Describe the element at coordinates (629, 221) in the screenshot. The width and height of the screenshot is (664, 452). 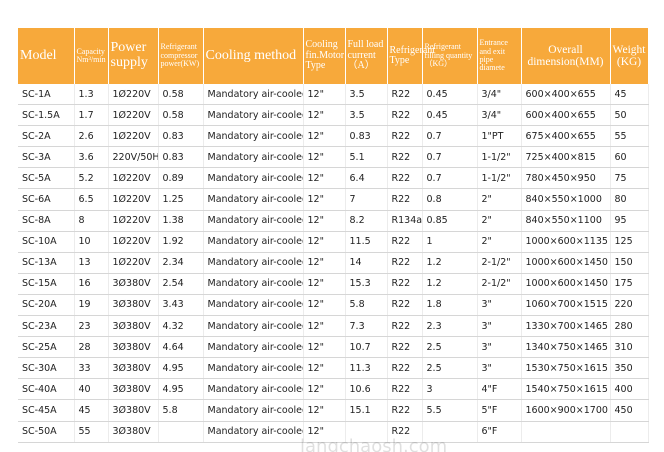
I see `table-cell: 95` at that location.